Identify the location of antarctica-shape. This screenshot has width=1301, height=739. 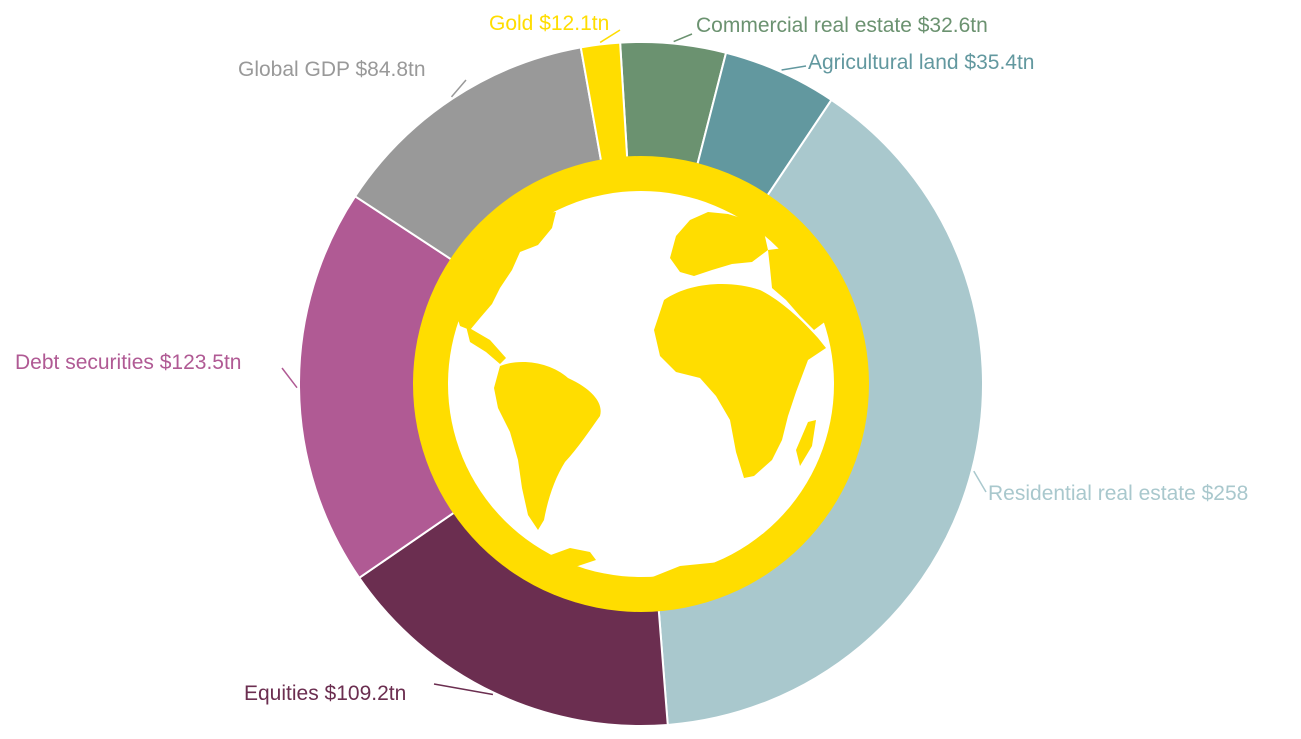
(654, 569).